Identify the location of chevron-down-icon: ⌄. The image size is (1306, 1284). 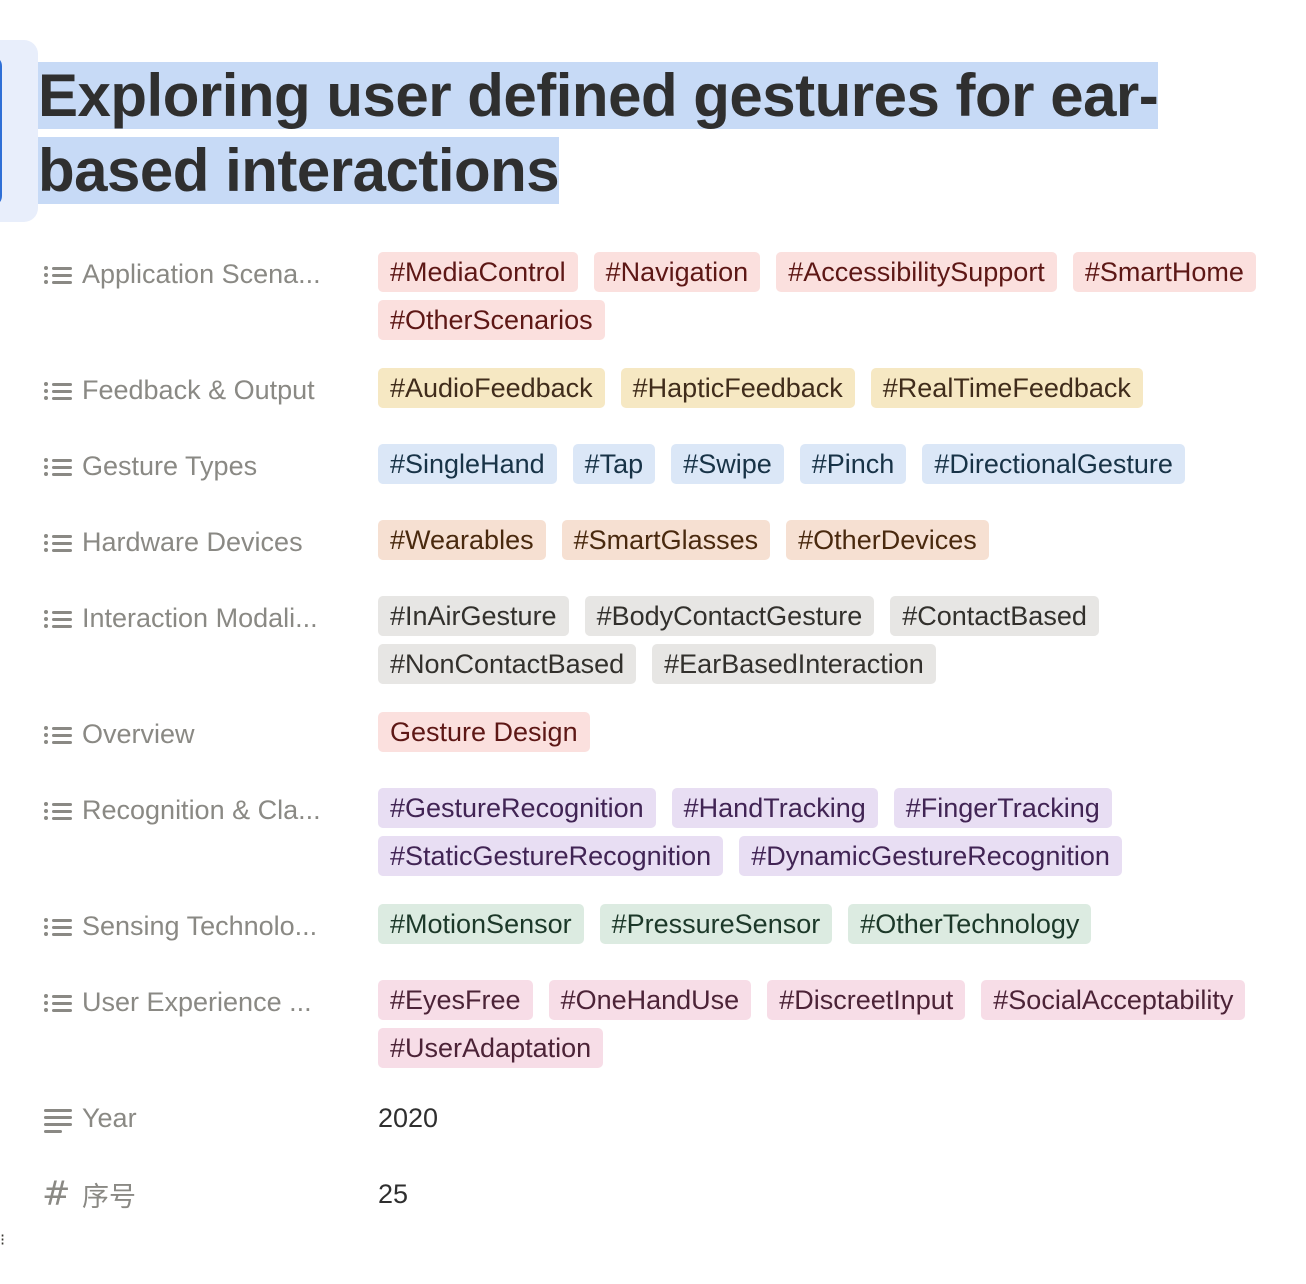
(1, 131).